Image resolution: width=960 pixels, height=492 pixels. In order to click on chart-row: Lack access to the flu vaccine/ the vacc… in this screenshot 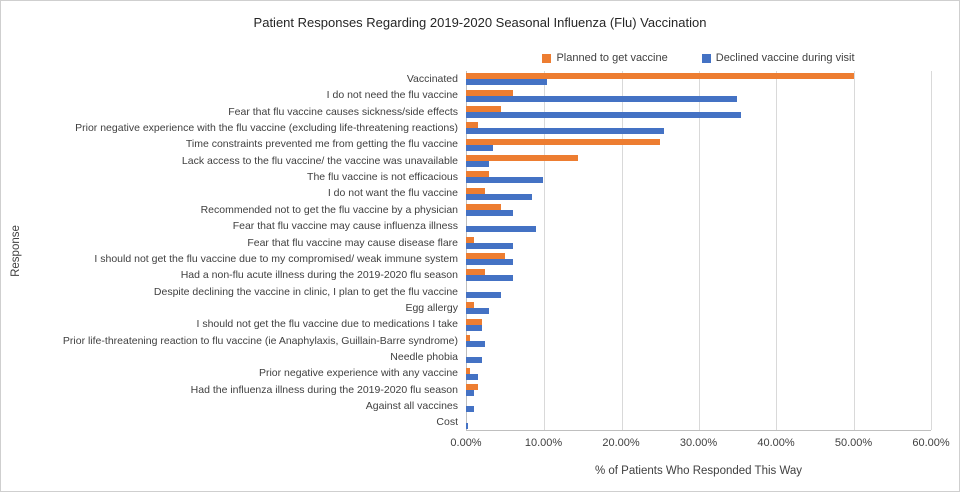, I will do `click(480, 161)`.